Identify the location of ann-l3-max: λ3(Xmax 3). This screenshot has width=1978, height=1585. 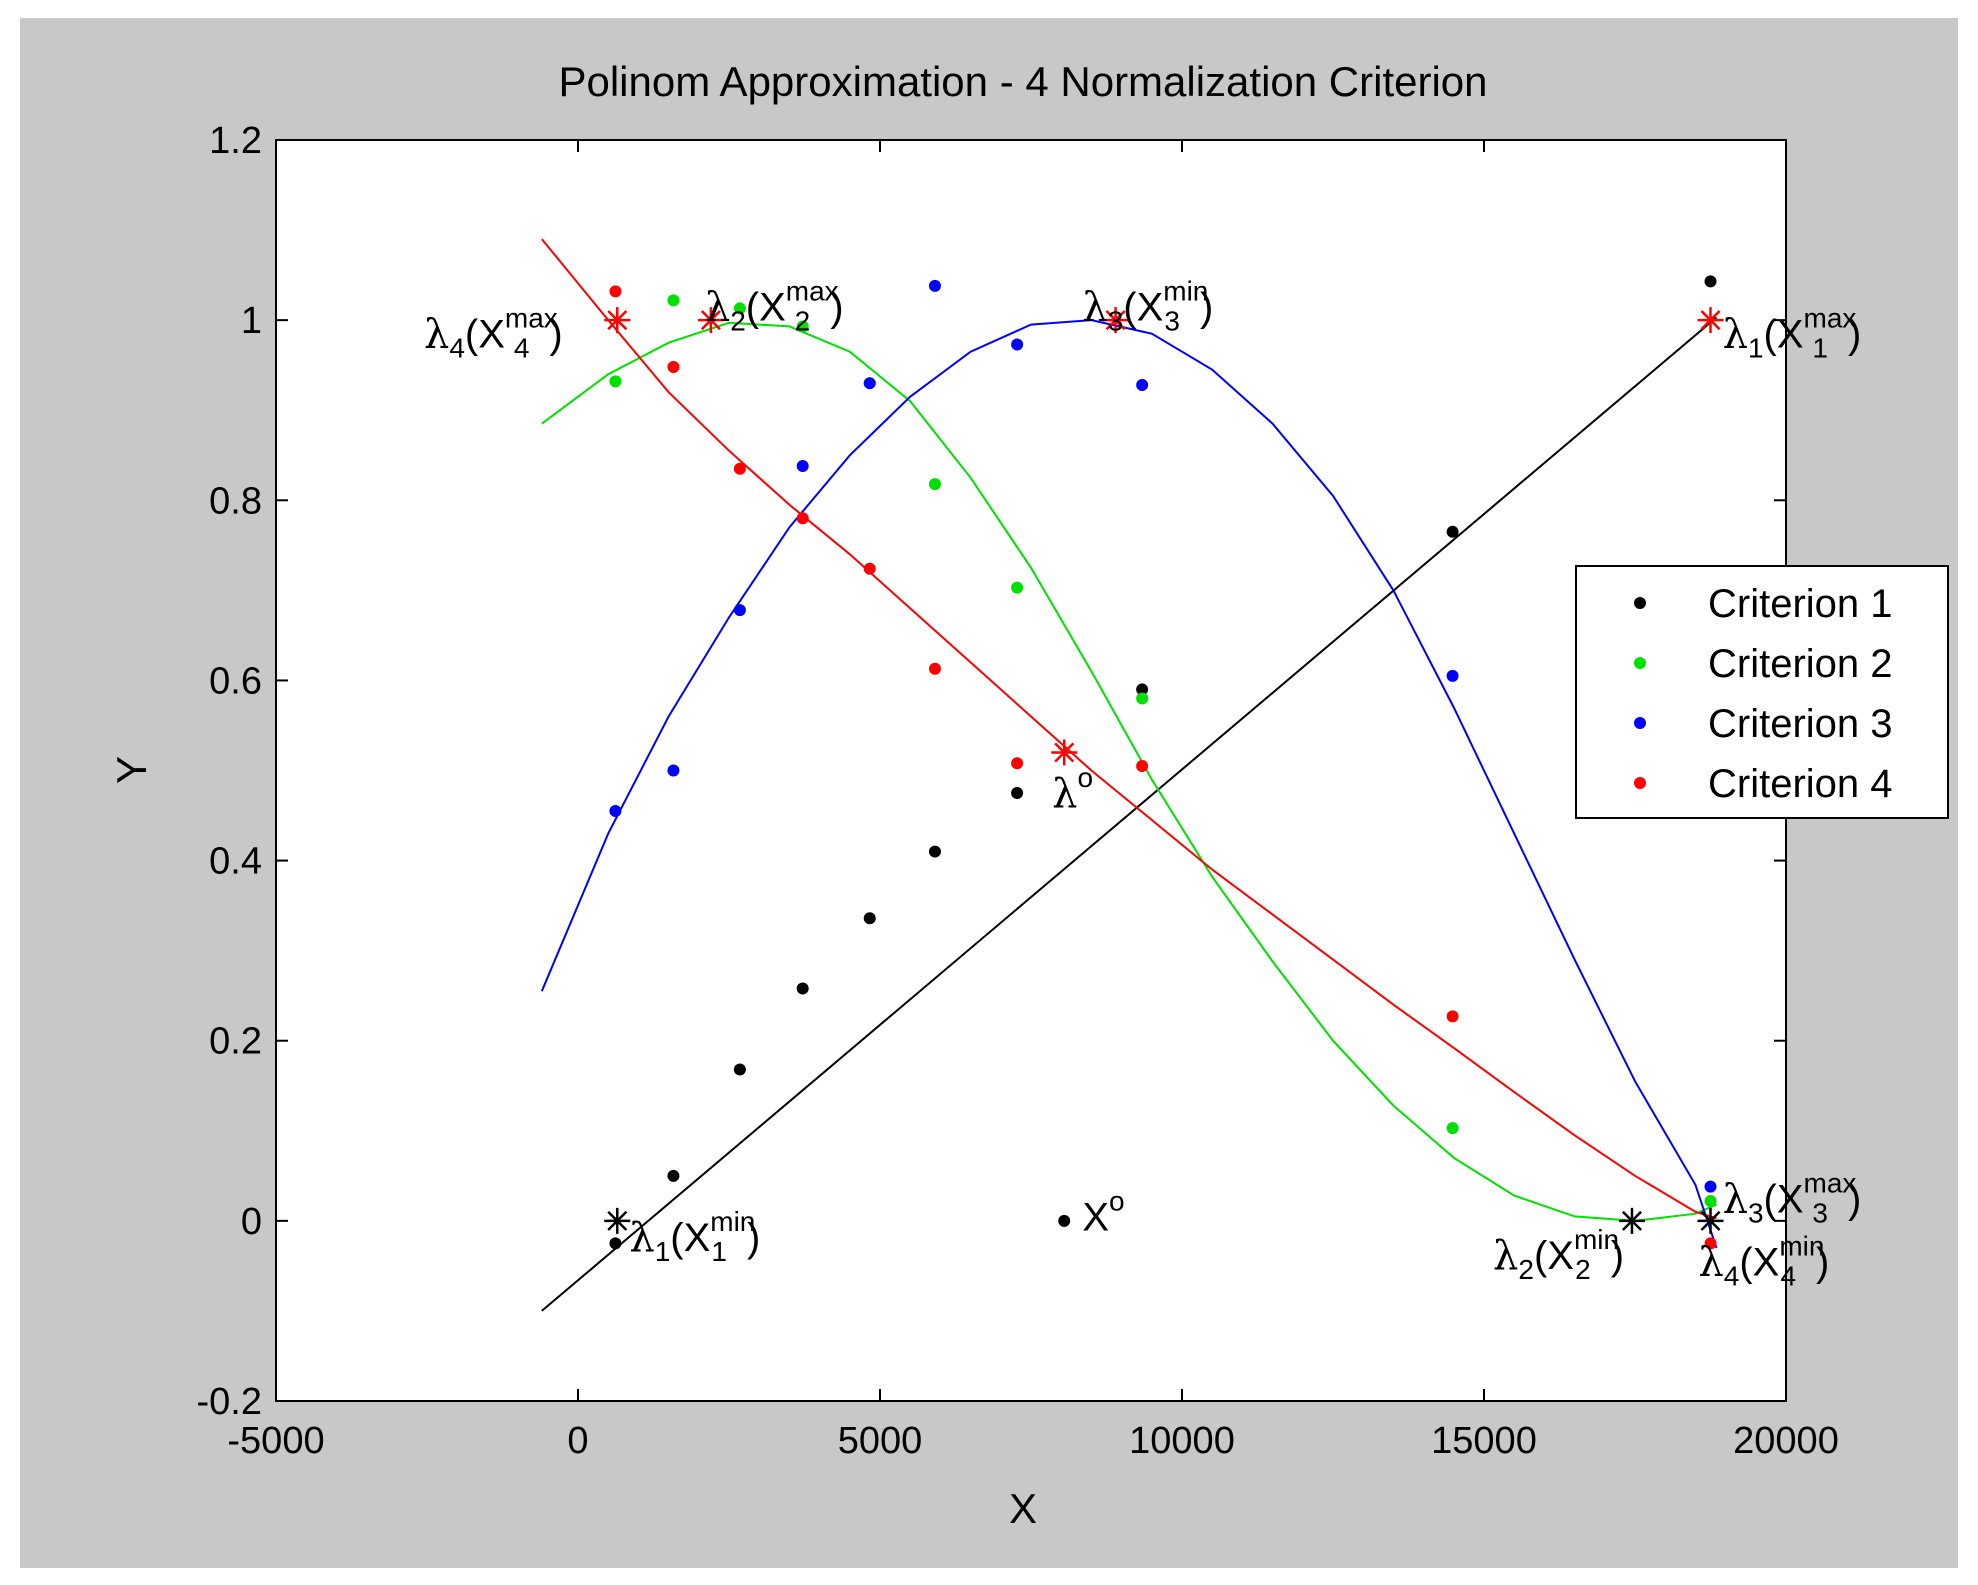
(1792, 1197).